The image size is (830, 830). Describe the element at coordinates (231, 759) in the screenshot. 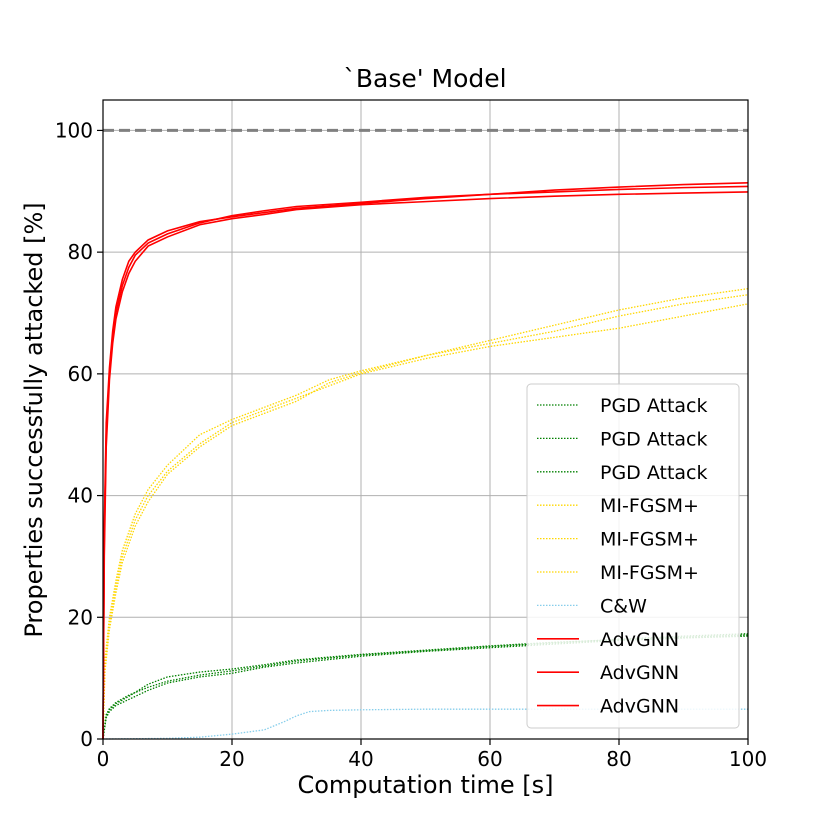

I see `x-tick-label: 20` at that location.